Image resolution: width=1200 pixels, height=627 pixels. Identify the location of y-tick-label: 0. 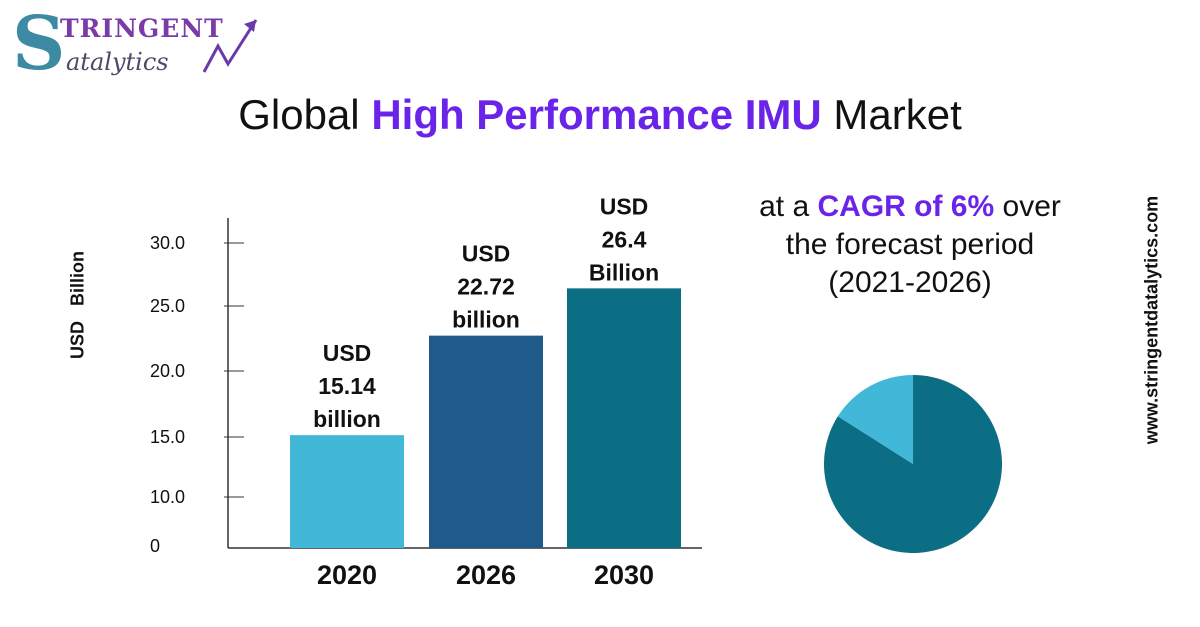
(155, 546).